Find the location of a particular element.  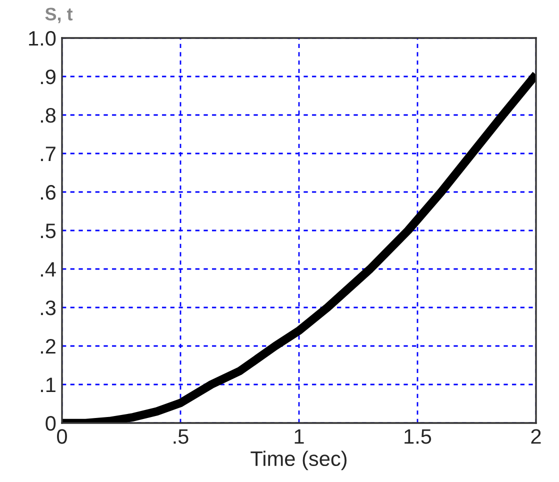

y-tick-label: .1 is located at coordinates (48, 385).